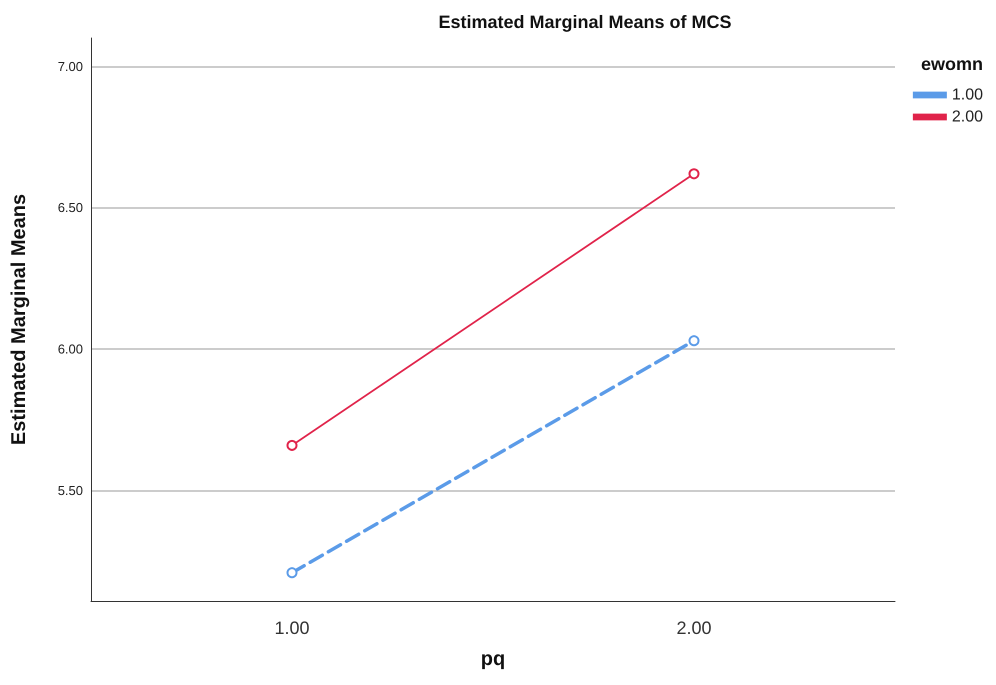  Describe the element at coordinates (70, 490) in the screenshot. I see `y-tick-label: 5.50` at that location.